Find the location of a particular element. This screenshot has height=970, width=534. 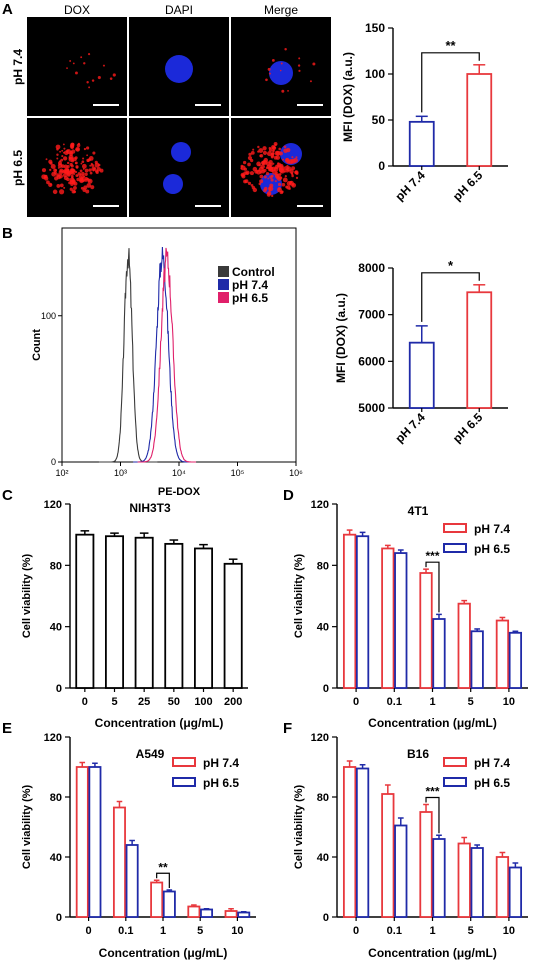

panel-letter-c: C is located at coordinates (7, 495).